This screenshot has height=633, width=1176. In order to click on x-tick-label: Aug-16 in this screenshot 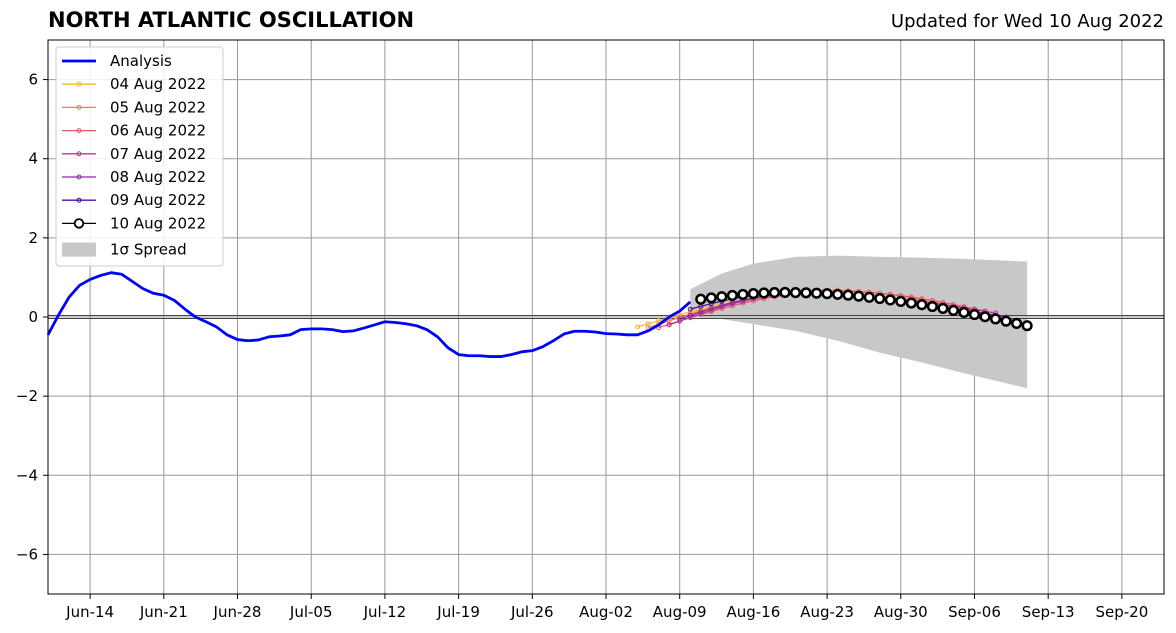, I will do `click(753, 612)`.